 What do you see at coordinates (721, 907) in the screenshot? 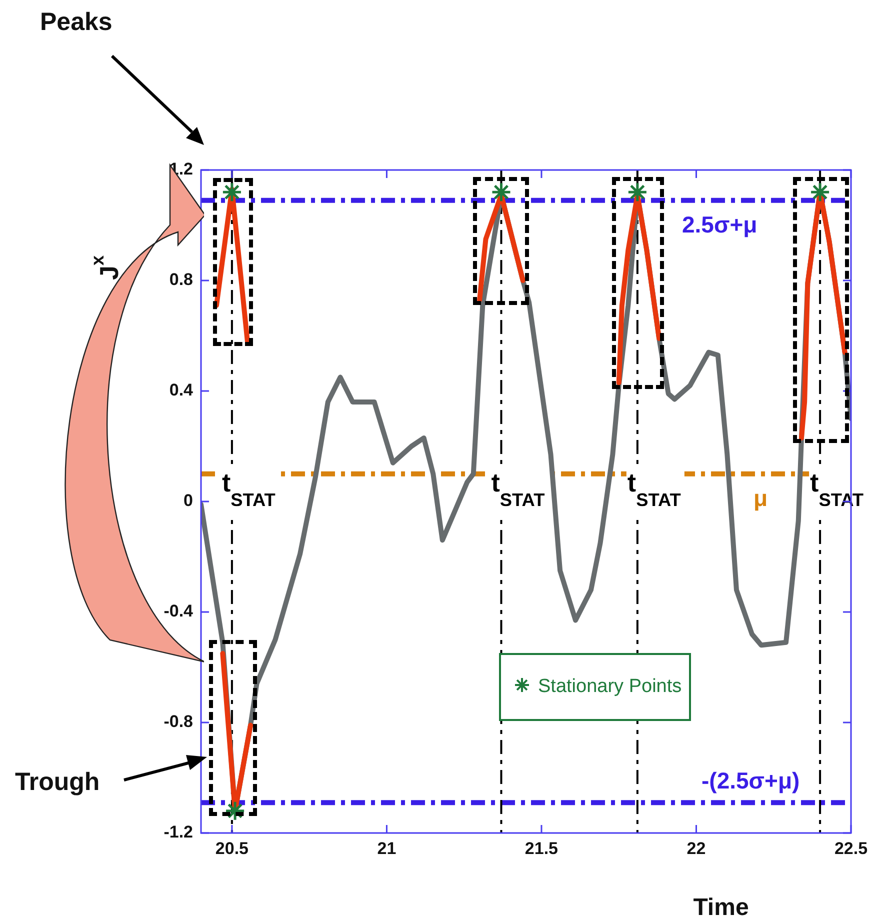
I see `x-axis-title: Time` at bounding box center [721, 907].